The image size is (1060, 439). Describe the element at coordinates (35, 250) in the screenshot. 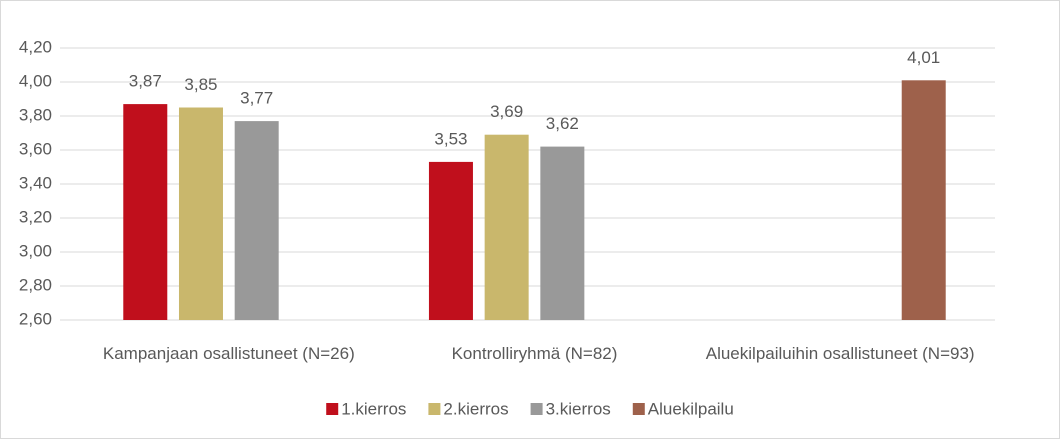

I see `y-tick-label: 3,00` at that location.